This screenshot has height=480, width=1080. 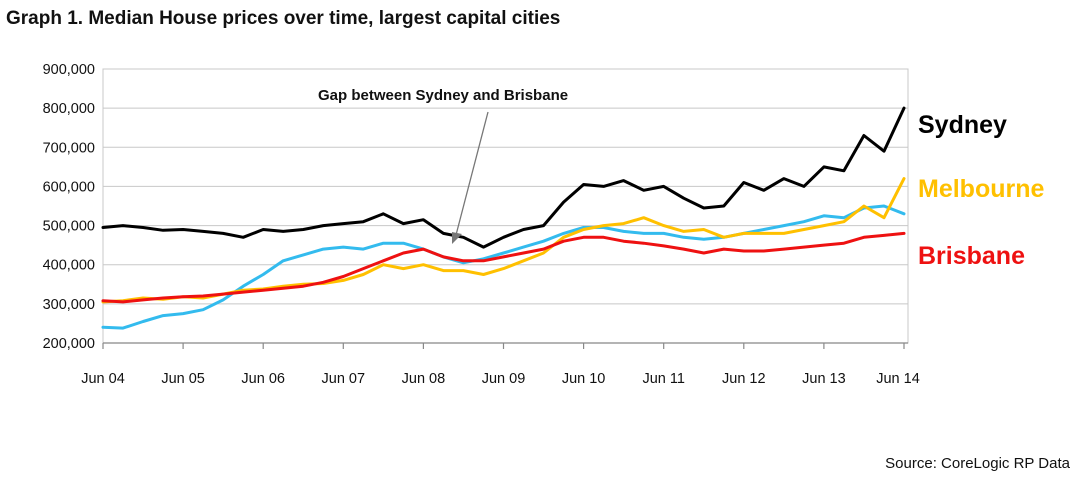 I want to click on series-label-brisbane: Brisbane, so click(x=971, y=256).